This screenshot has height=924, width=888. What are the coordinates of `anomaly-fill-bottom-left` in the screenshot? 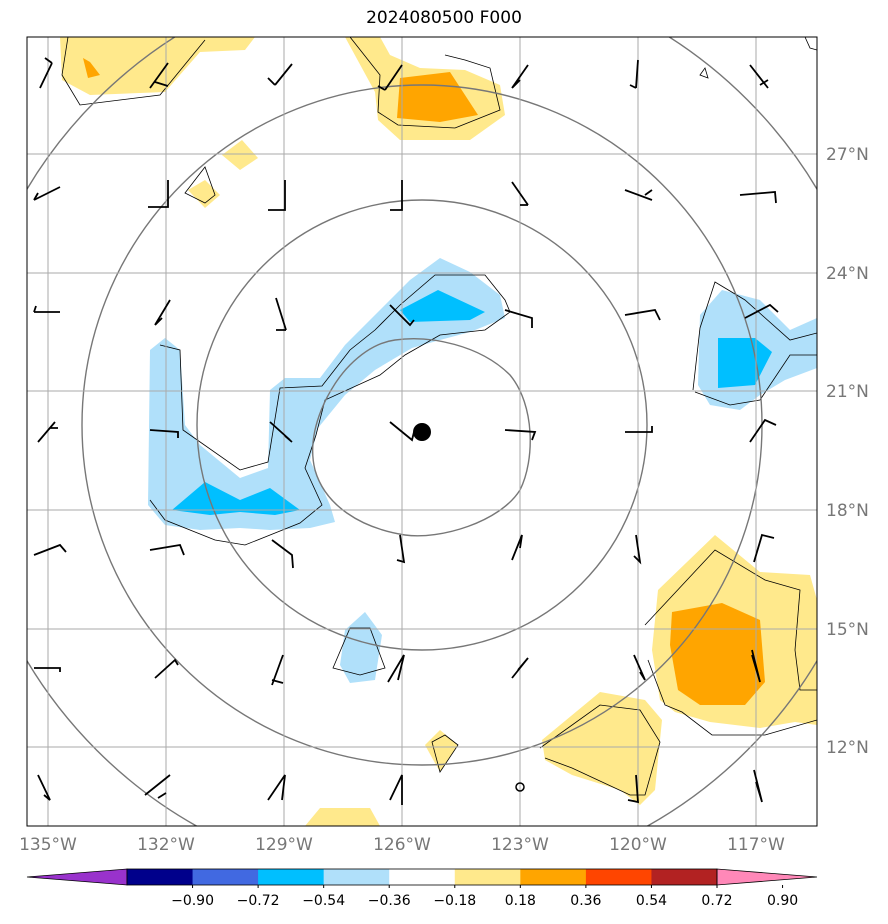 It's located at (342, 817).